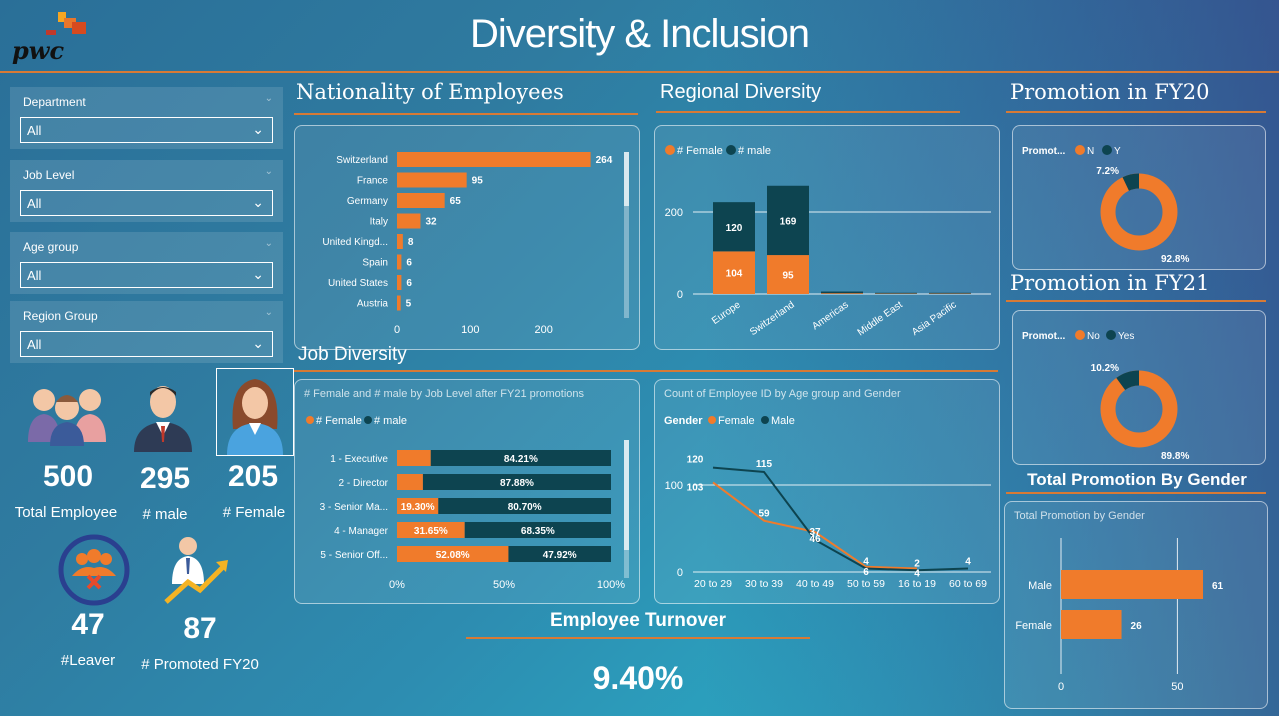  What do you see at coordinates (1105, 368) in the screenshot?
I see `donut-data-label: 10.2%` at bounding box center [1105, 368].